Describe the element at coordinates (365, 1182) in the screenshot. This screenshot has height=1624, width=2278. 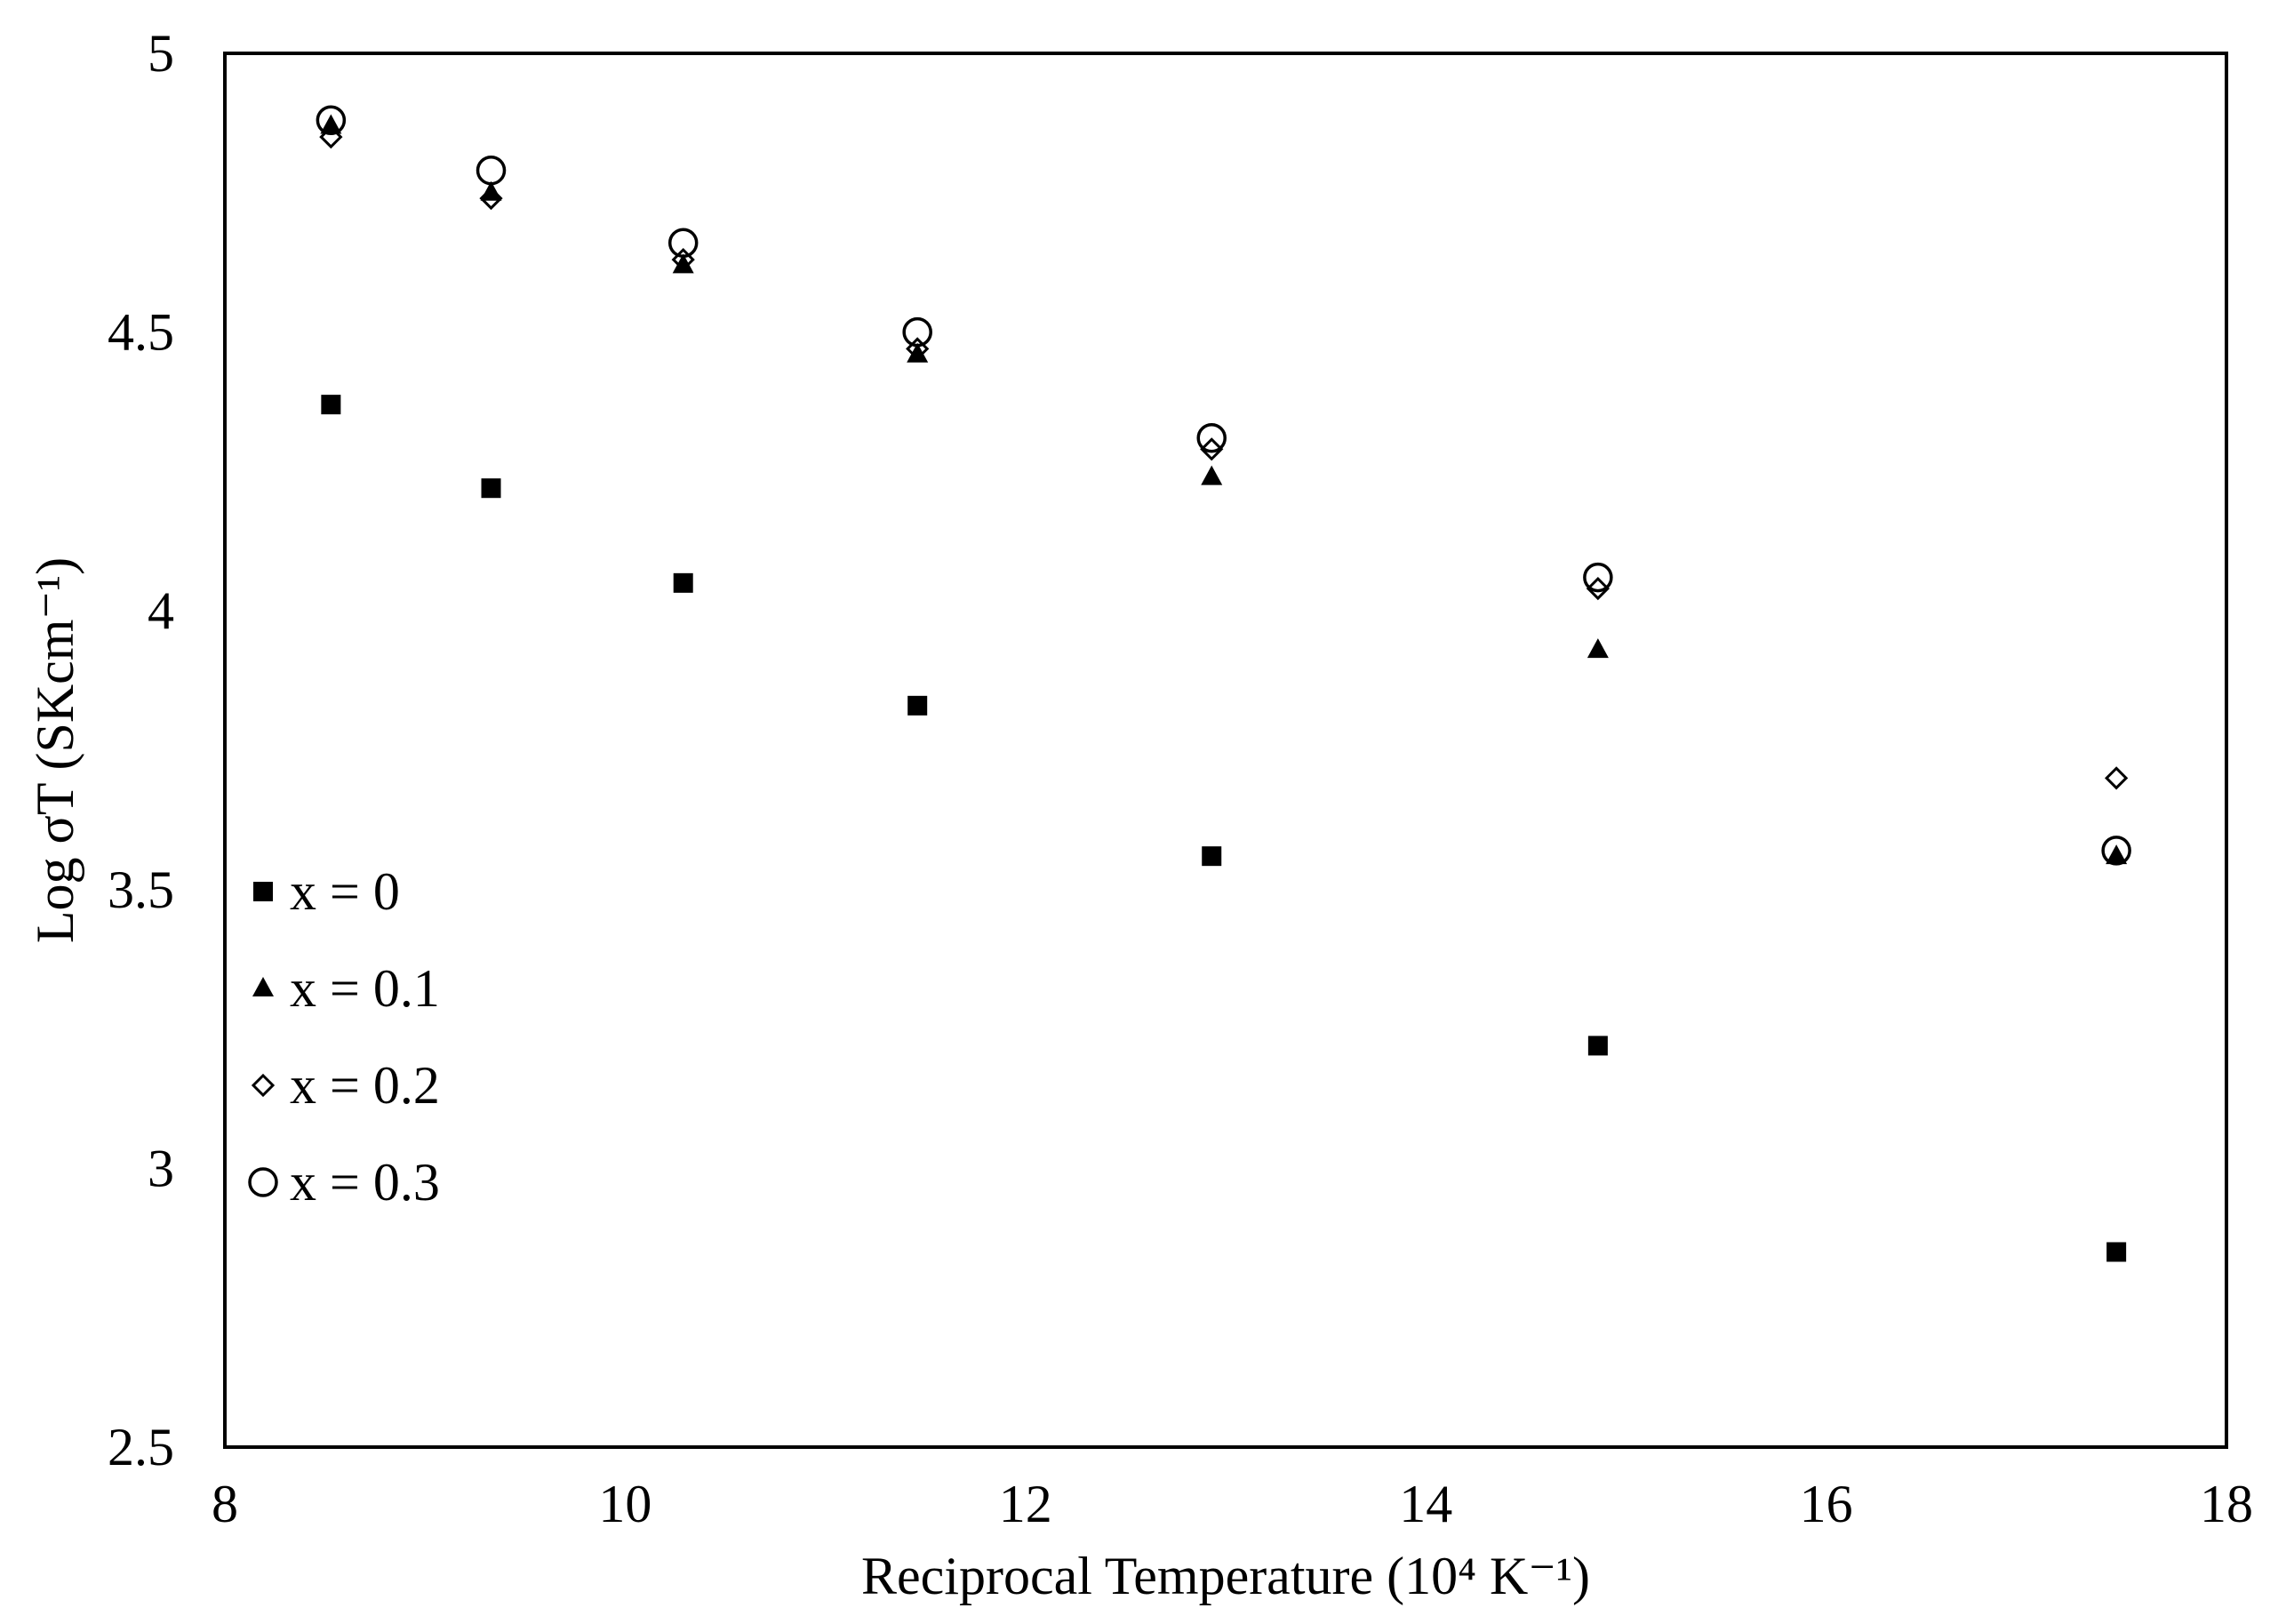
I see `legend-label: x = 0.3` at that location.